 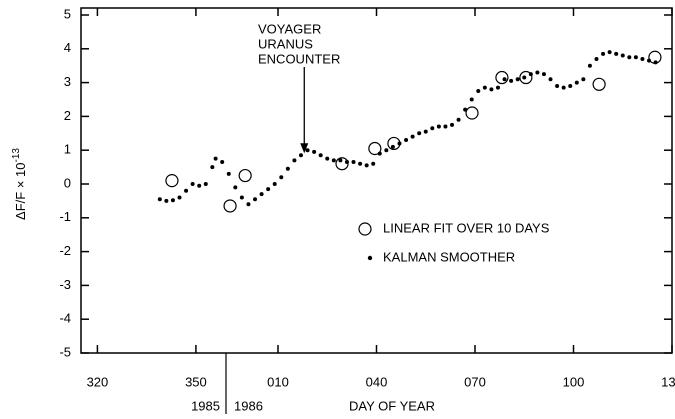 I want to click on year-label: 1985, so click(x=205, y=405).